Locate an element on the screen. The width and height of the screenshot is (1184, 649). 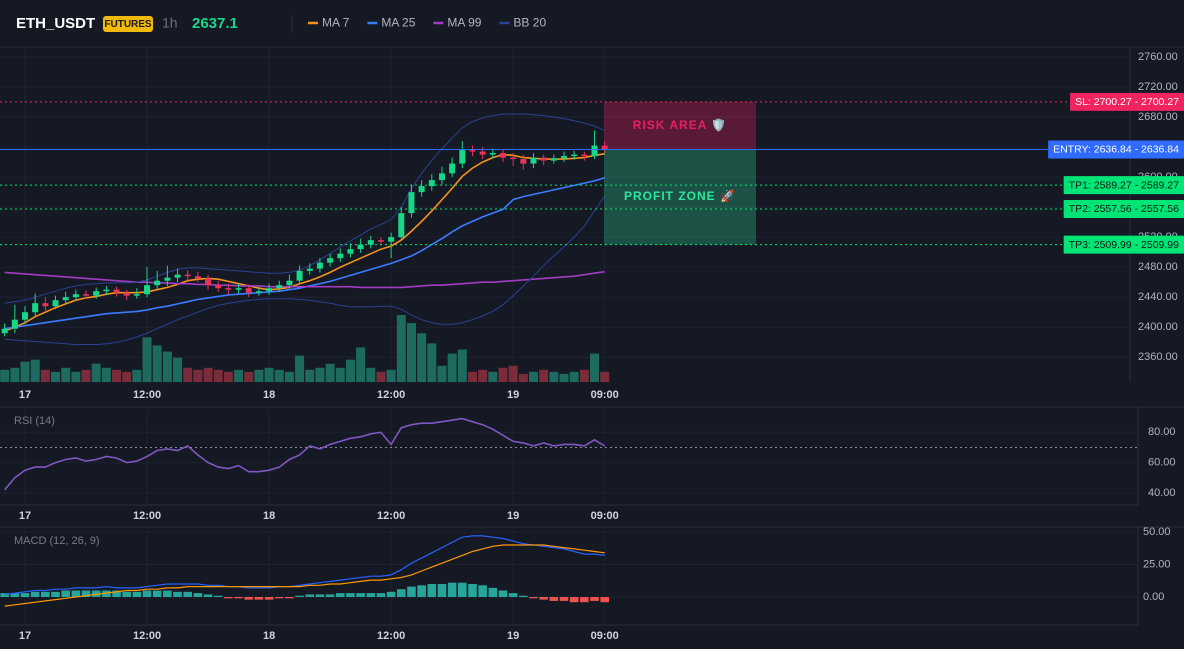
level-label: TP3: 2509.99 - 2509.99 is located at coordinates (1124, 245).